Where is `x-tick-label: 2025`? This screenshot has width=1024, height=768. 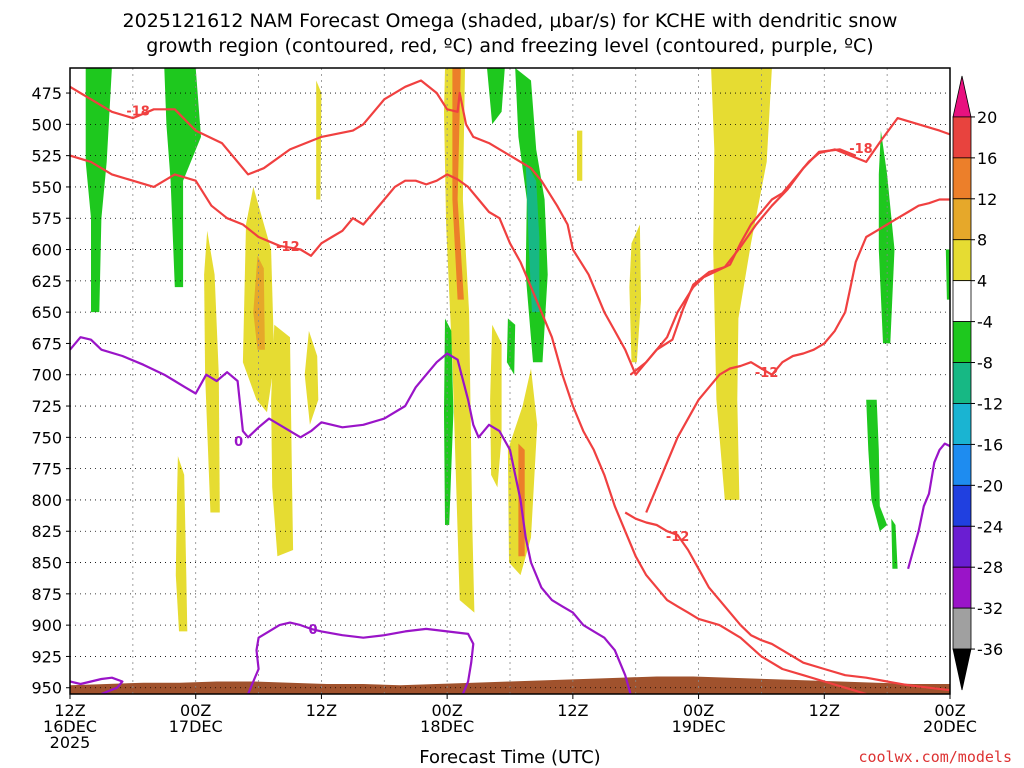 x-tick-label: 2025 is located at coordinates (70, 742).